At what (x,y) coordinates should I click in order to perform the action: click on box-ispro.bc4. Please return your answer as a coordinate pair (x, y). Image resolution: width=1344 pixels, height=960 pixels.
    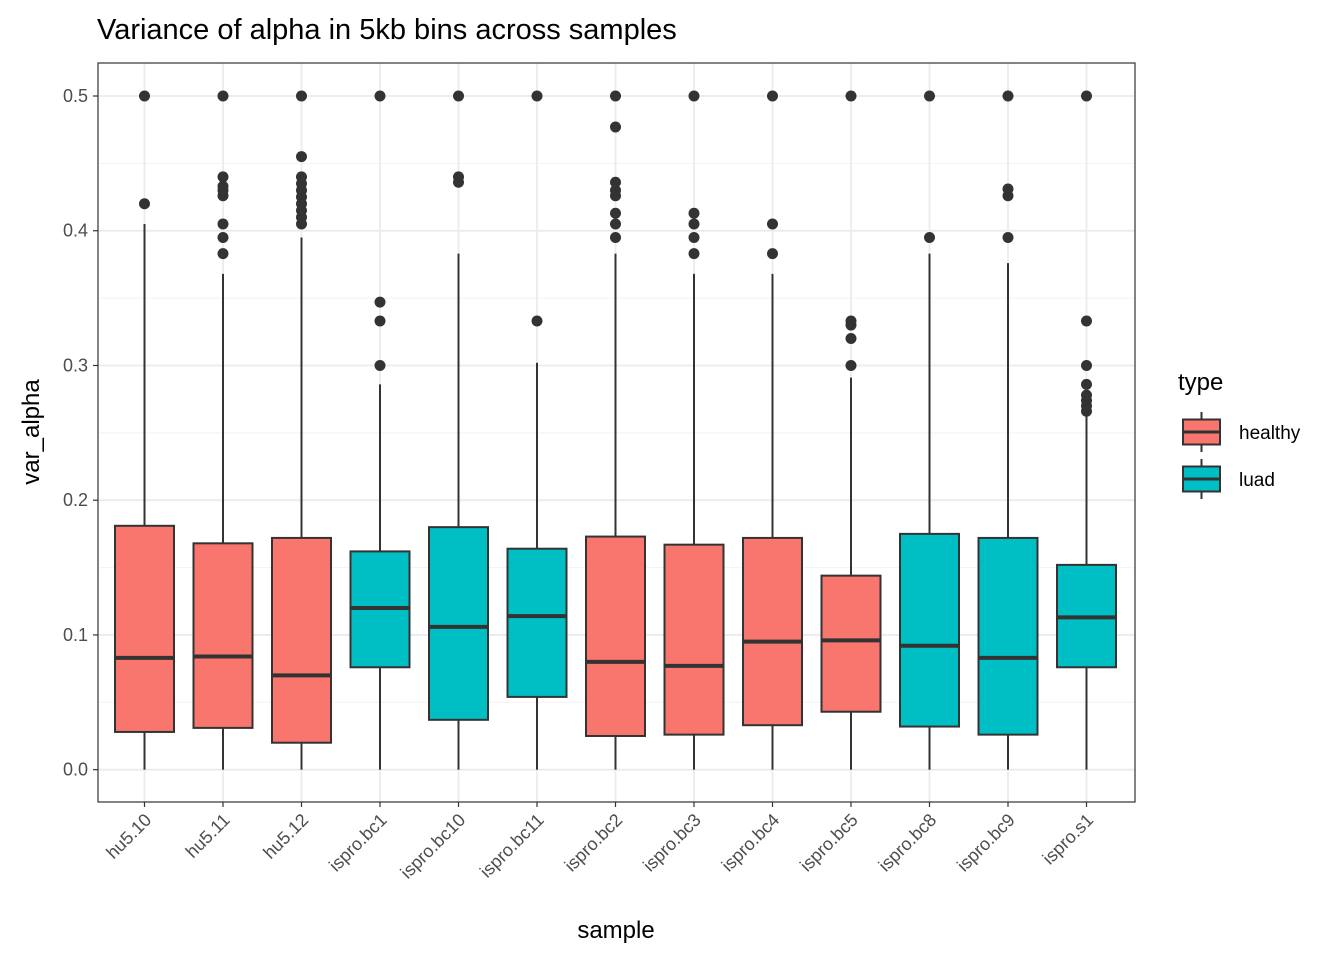
    Looking at the image, I should click on (772, 430).